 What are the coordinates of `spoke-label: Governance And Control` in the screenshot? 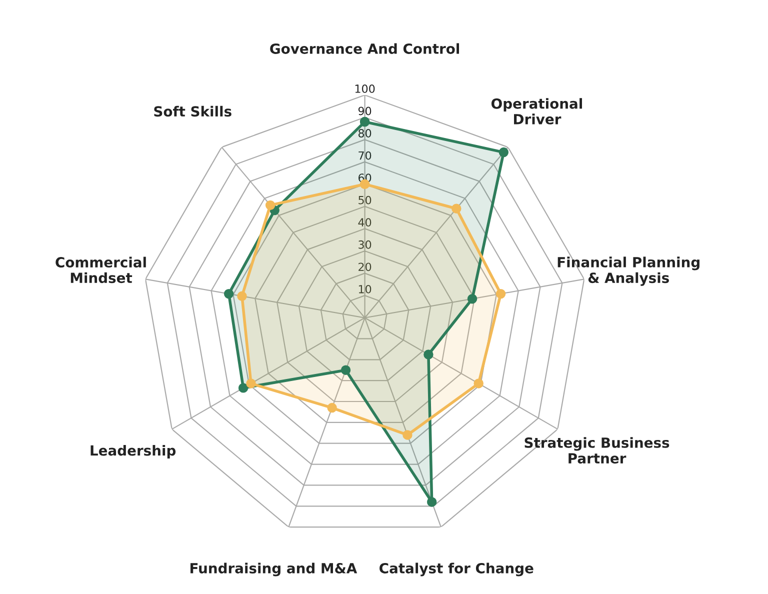 It's located at (364, 48).